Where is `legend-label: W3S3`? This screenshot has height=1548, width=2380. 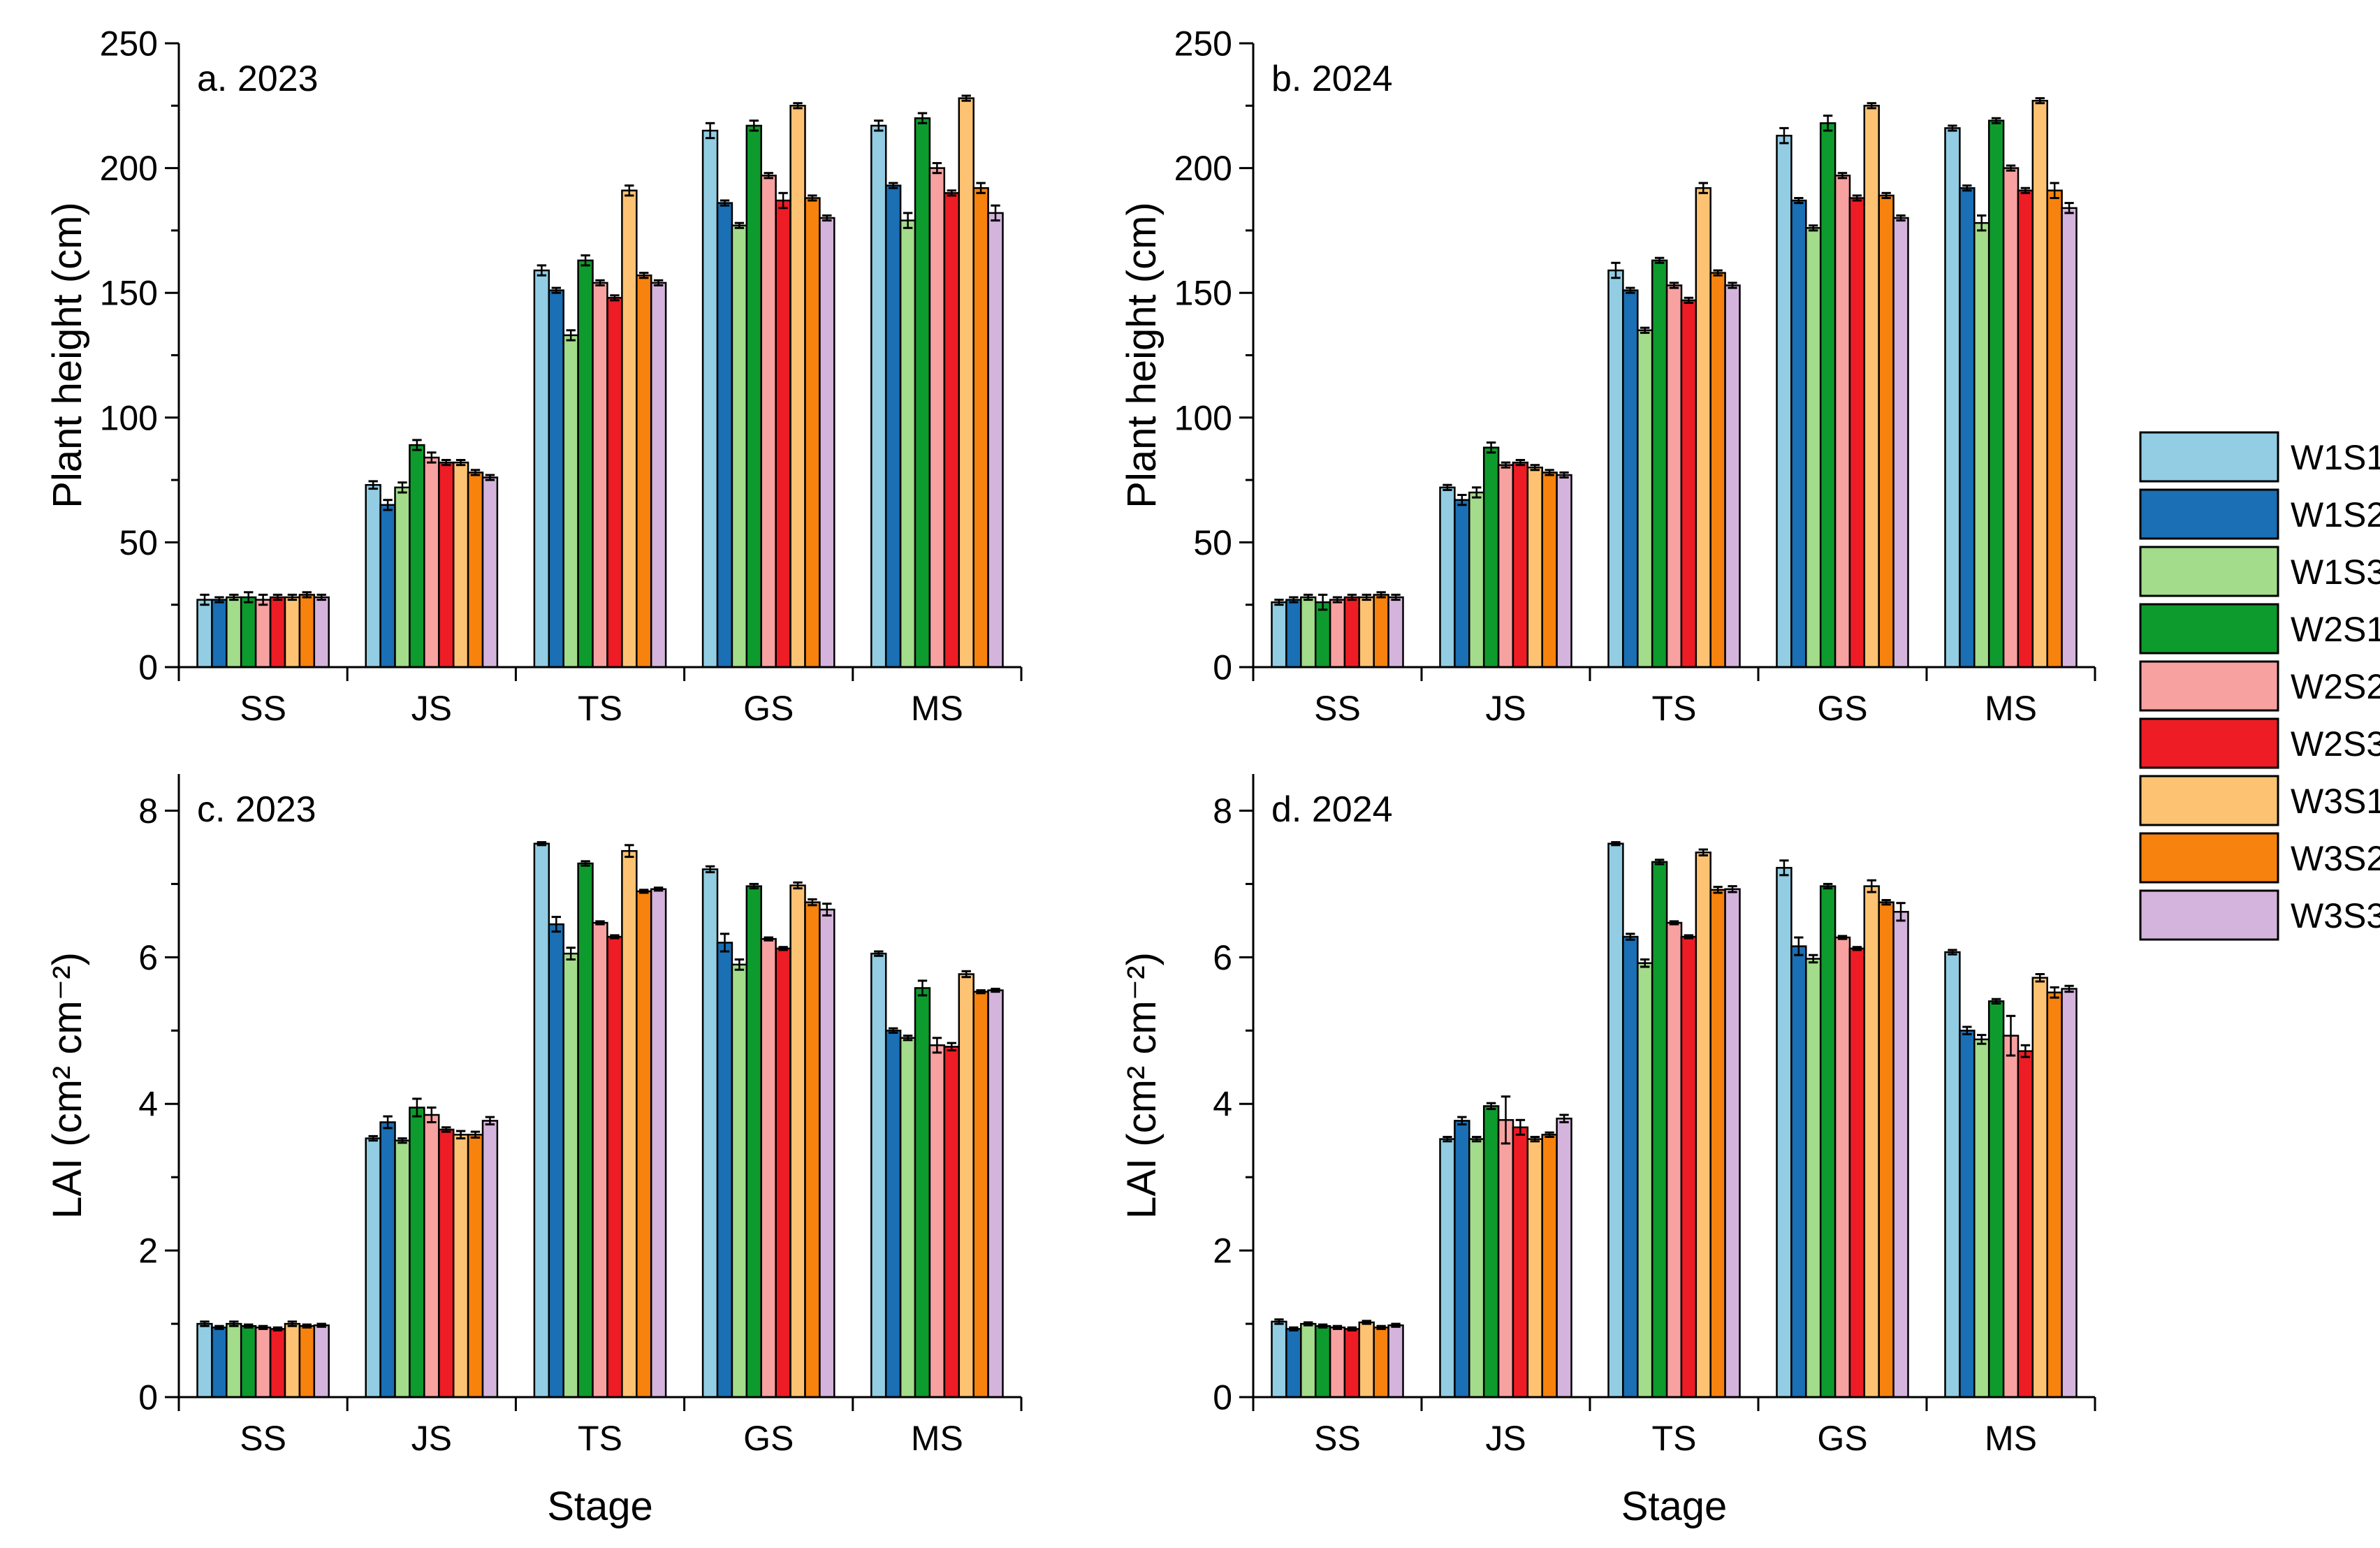
legend-label: W3S3 is located at coordinates (2335, 916).